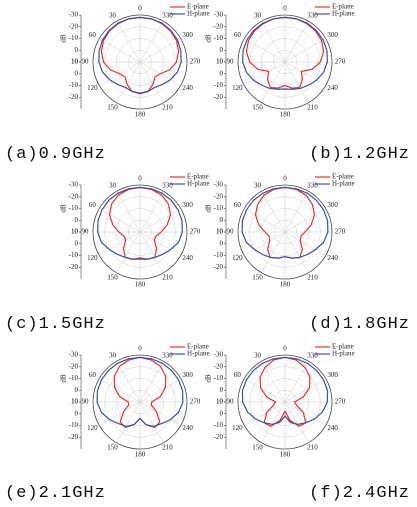 The image size is (417, 507). What do you see at coordinates (209, 208) in the screenshot?
I see `r-axis-label: dB` at bounding box center [209, 208].